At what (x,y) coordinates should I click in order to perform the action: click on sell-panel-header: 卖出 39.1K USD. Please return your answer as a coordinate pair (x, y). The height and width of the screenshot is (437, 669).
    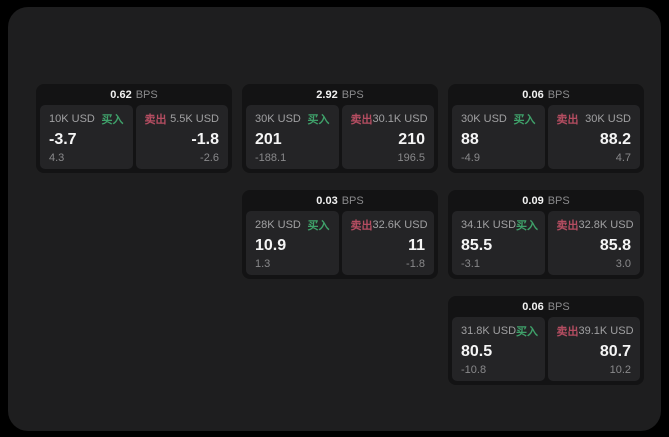
    Looking at the image, I should click on (595, 331).